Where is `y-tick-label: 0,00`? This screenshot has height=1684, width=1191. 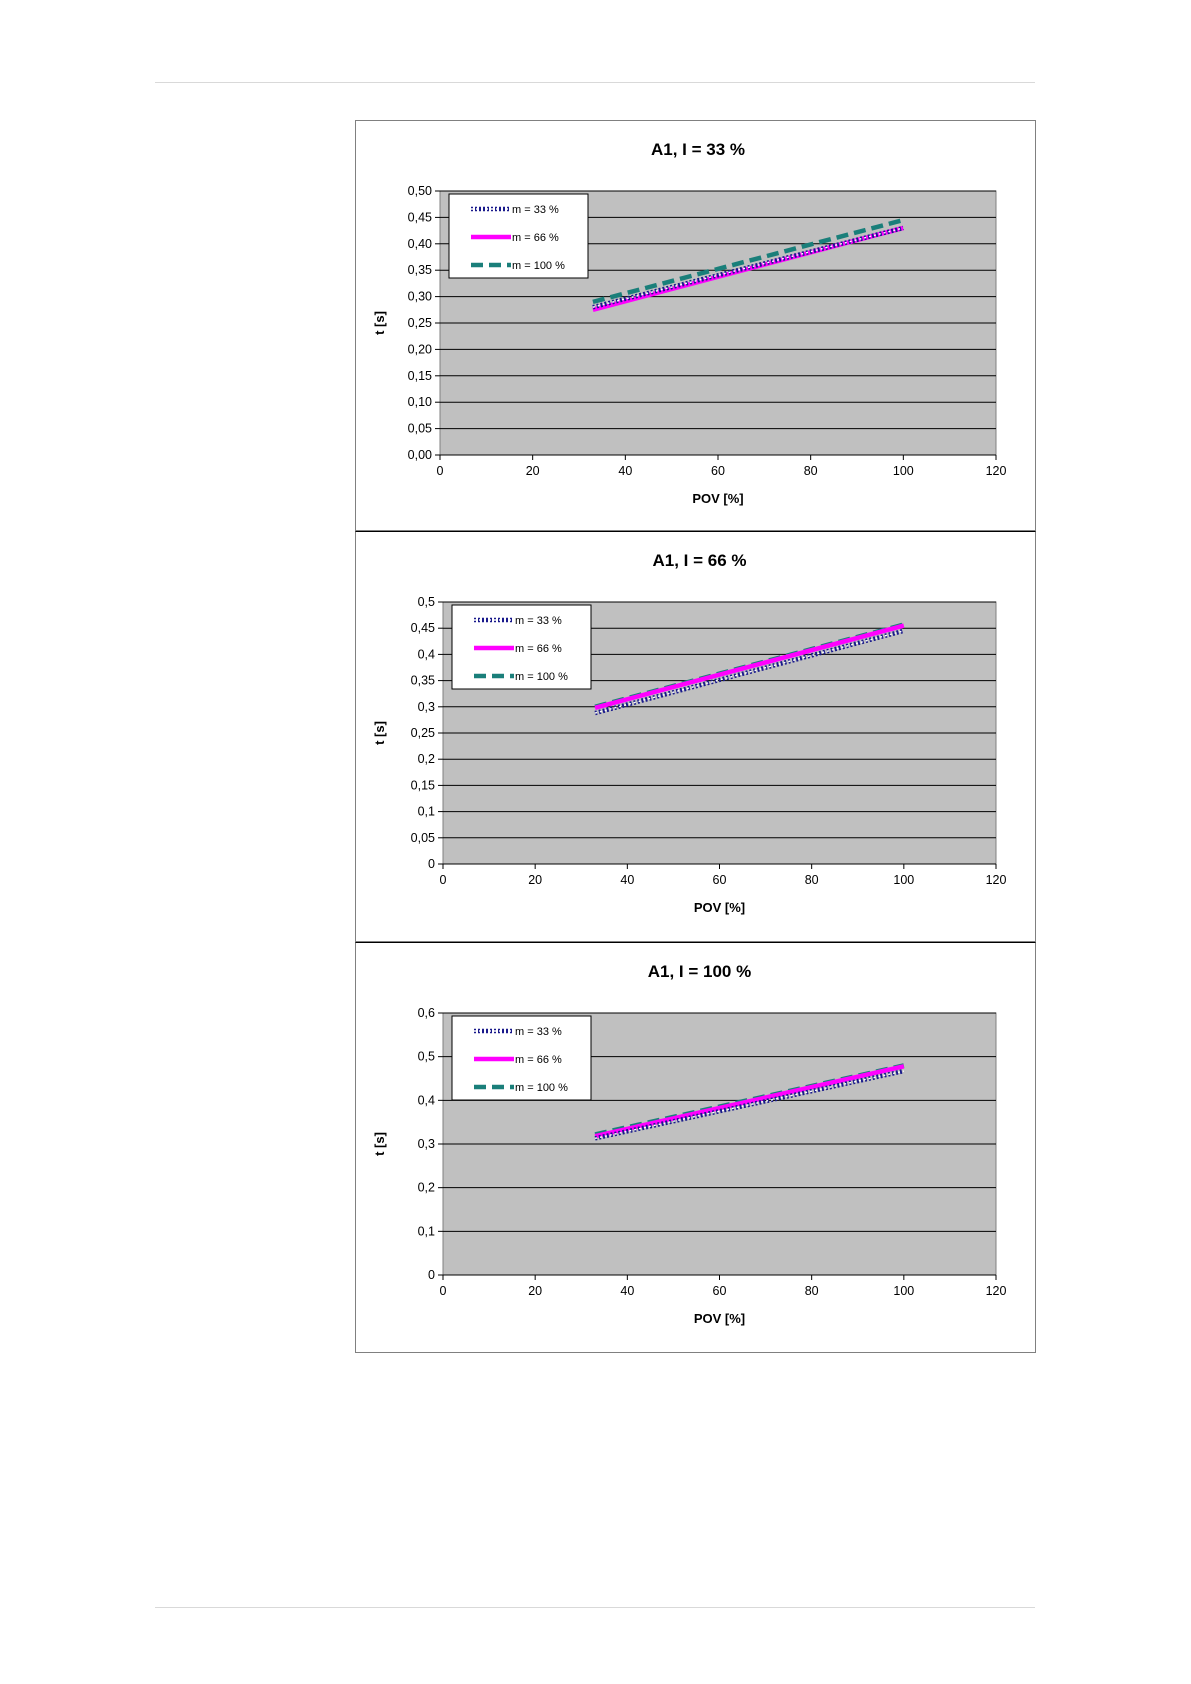
y-tick-label: 0,00 is located at coordinates (420, 455).